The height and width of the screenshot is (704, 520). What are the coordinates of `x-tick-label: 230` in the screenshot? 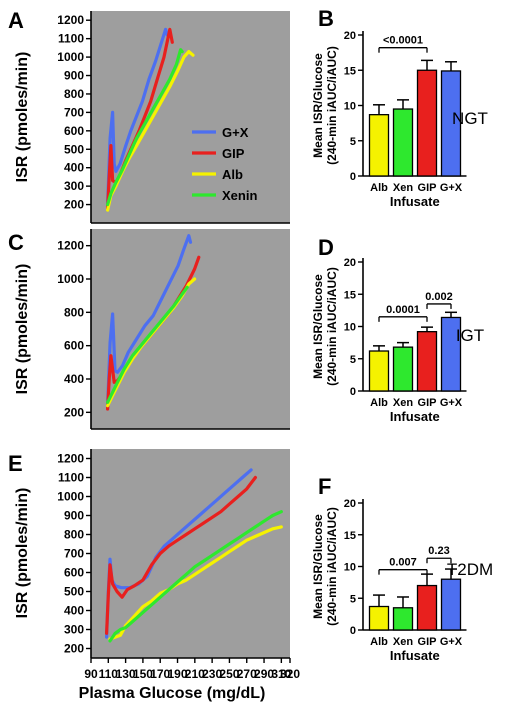 It's located at (212, 674).